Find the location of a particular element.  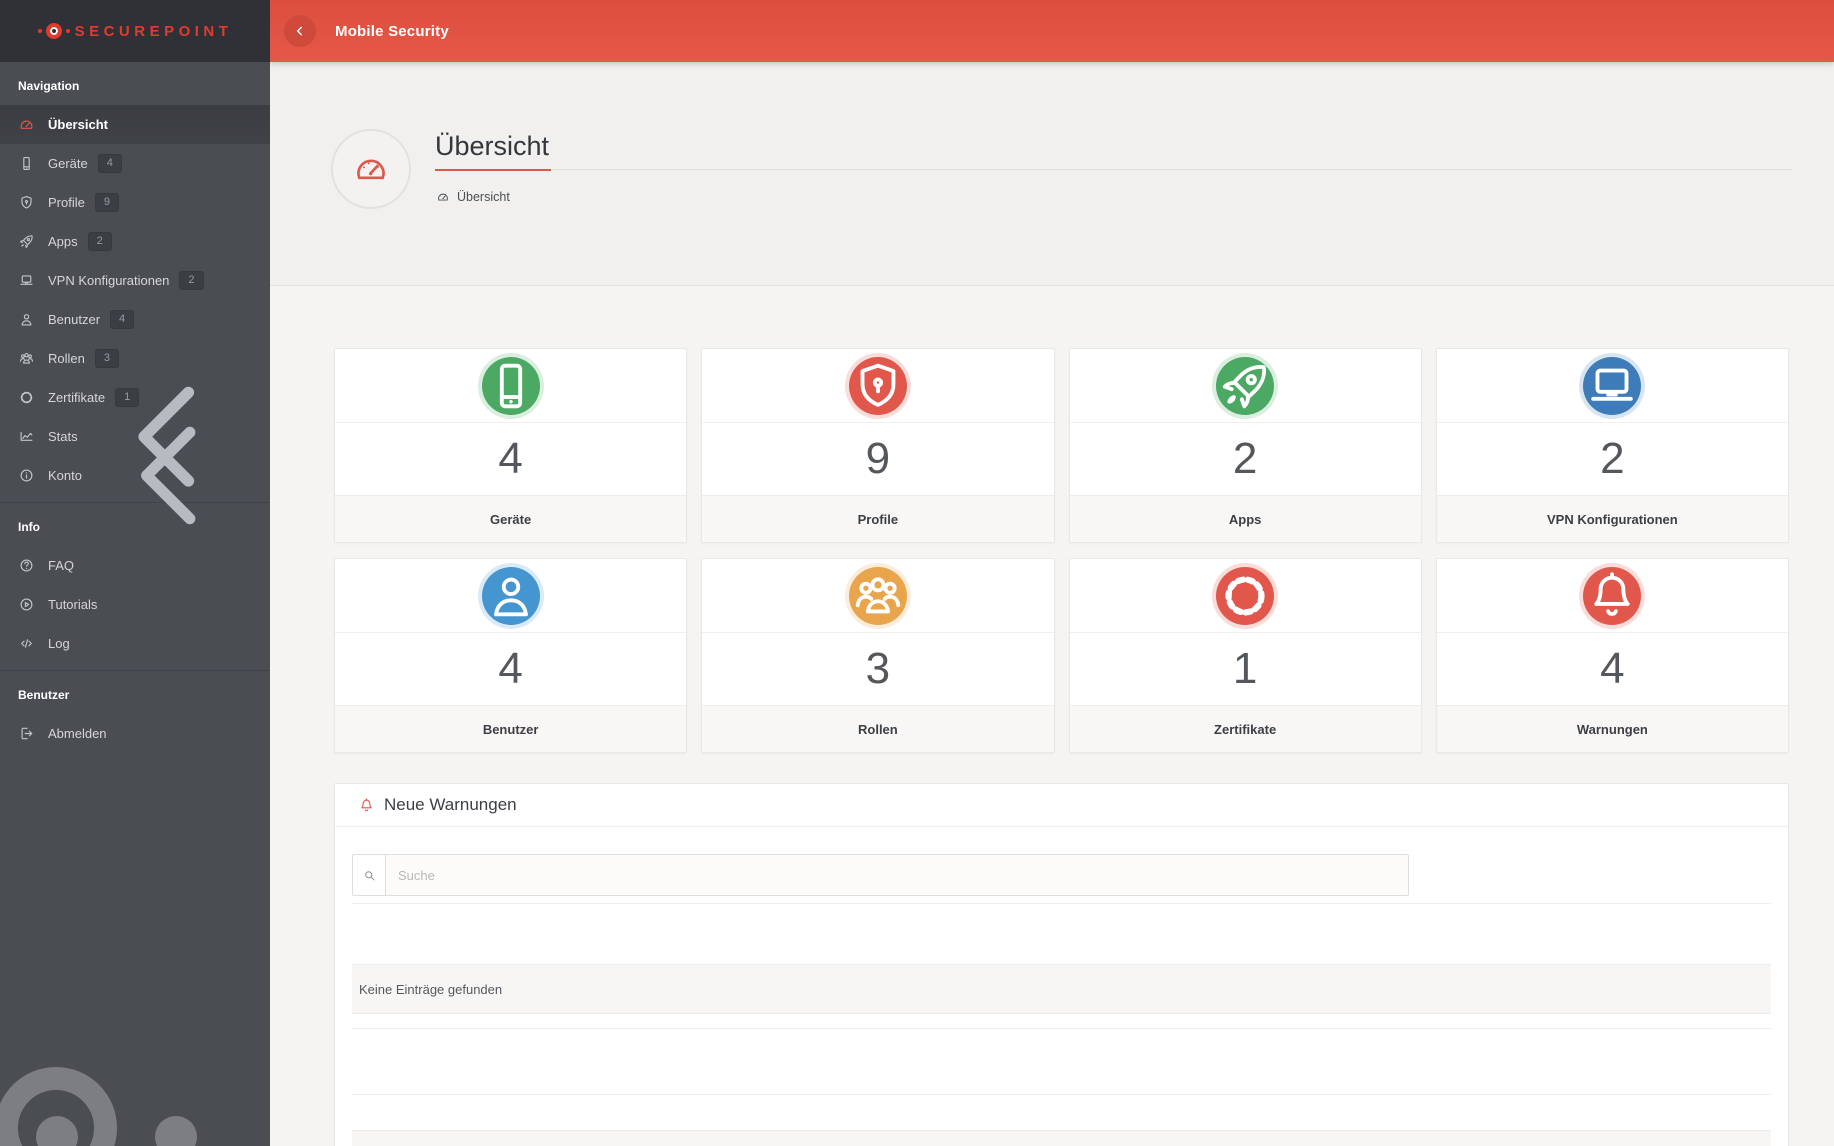

certificate-icon is located at coordinates (26, 397).